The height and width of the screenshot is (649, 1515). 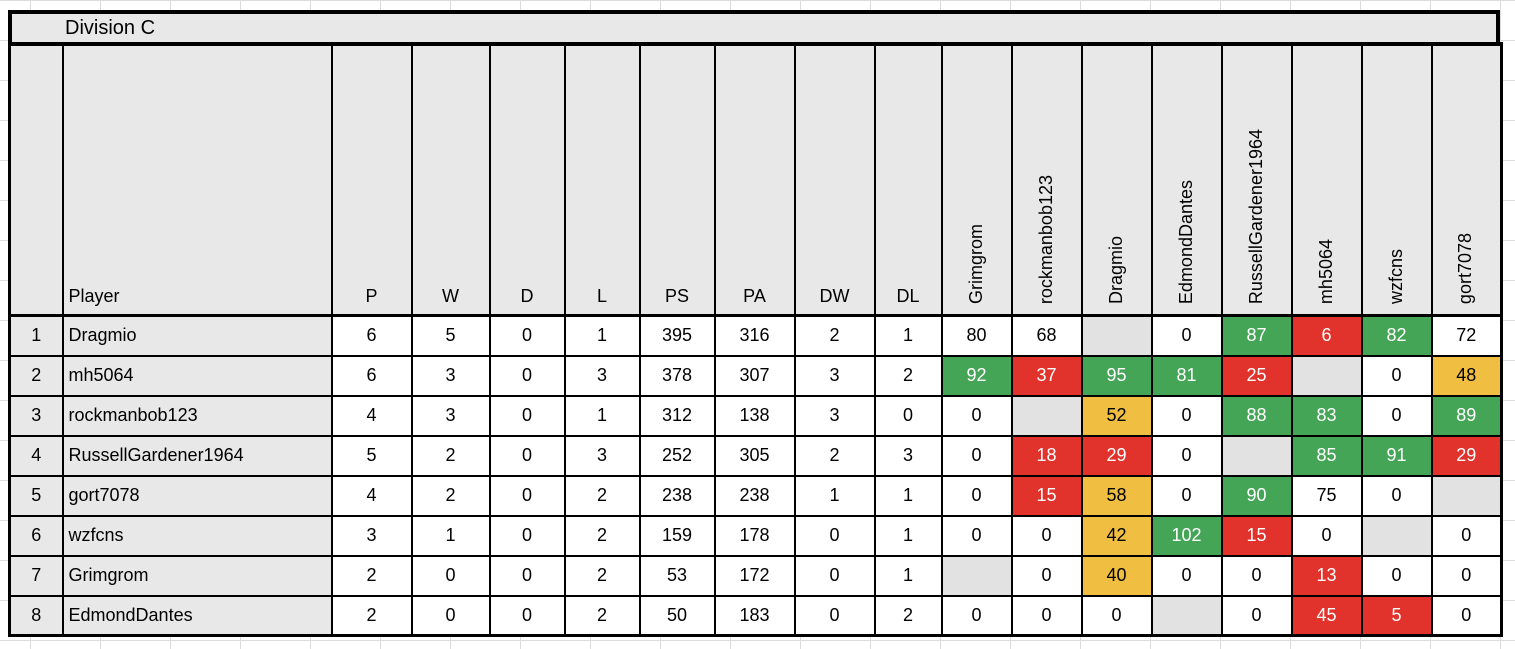 What do you see at coordinates (1186, 535) in the screenshot?
I see `result-cell: 102` at bounding box center [1186, 535].